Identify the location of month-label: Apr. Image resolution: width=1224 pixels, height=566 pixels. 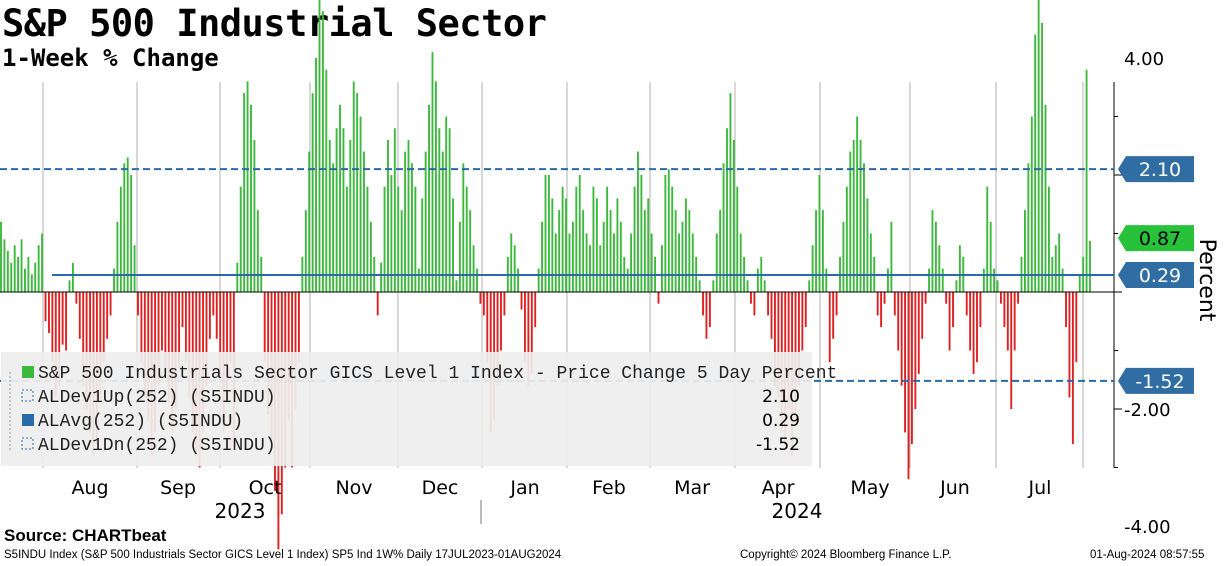
(778, 488).